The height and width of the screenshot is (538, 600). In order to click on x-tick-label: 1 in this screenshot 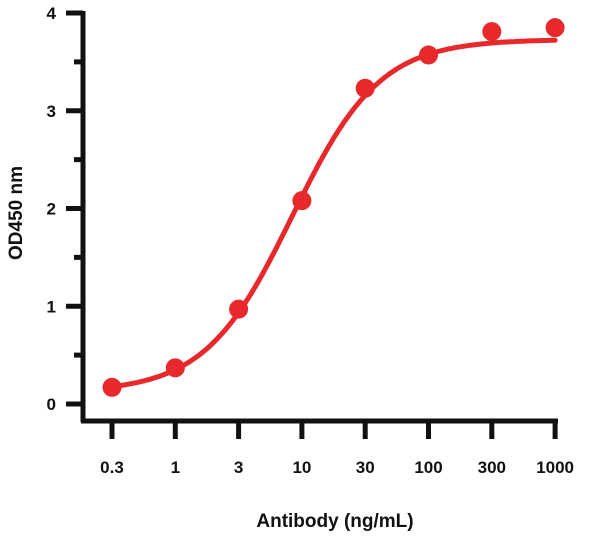, I will do `click(175, 467)`.